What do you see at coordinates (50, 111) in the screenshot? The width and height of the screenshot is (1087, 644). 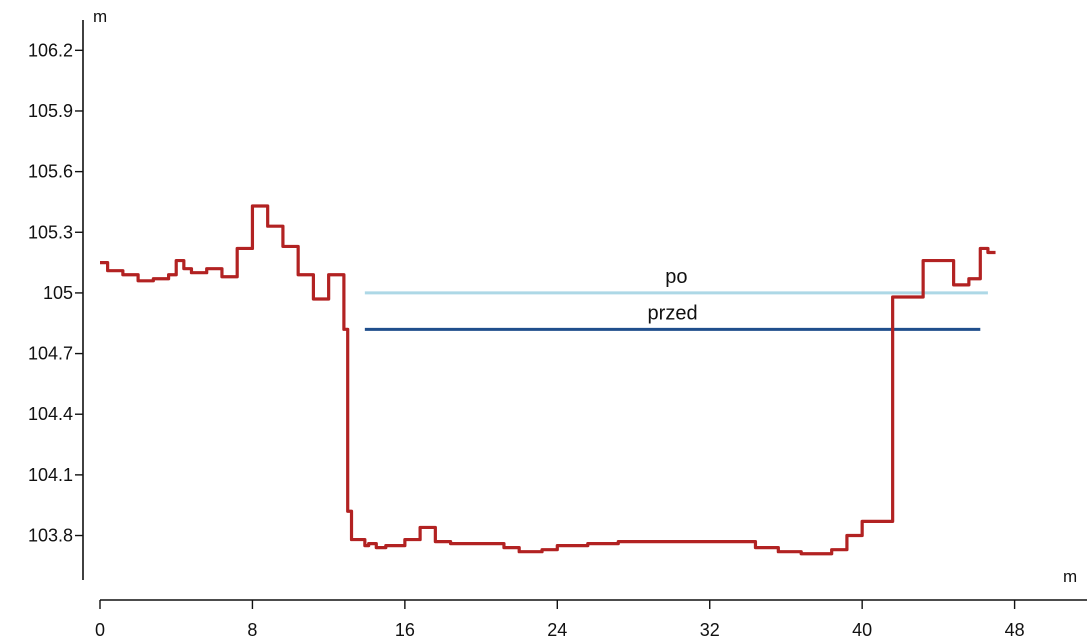 I see `y-tick-label: 105.9` at bounding box center [50, 111].